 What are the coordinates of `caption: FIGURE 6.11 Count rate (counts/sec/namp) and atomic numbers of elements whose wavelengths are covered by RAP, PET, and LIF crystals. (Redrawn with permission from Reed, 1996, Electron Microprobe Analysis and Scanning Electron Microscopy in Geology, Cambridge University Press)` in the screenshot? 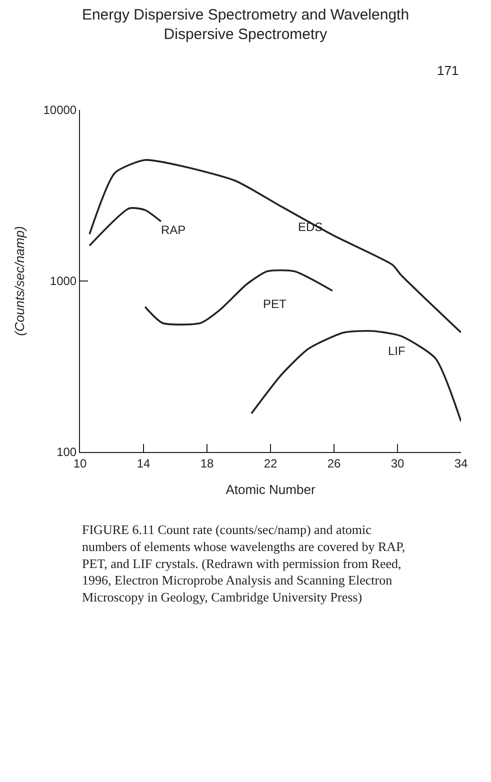 It's located at (244, 563).